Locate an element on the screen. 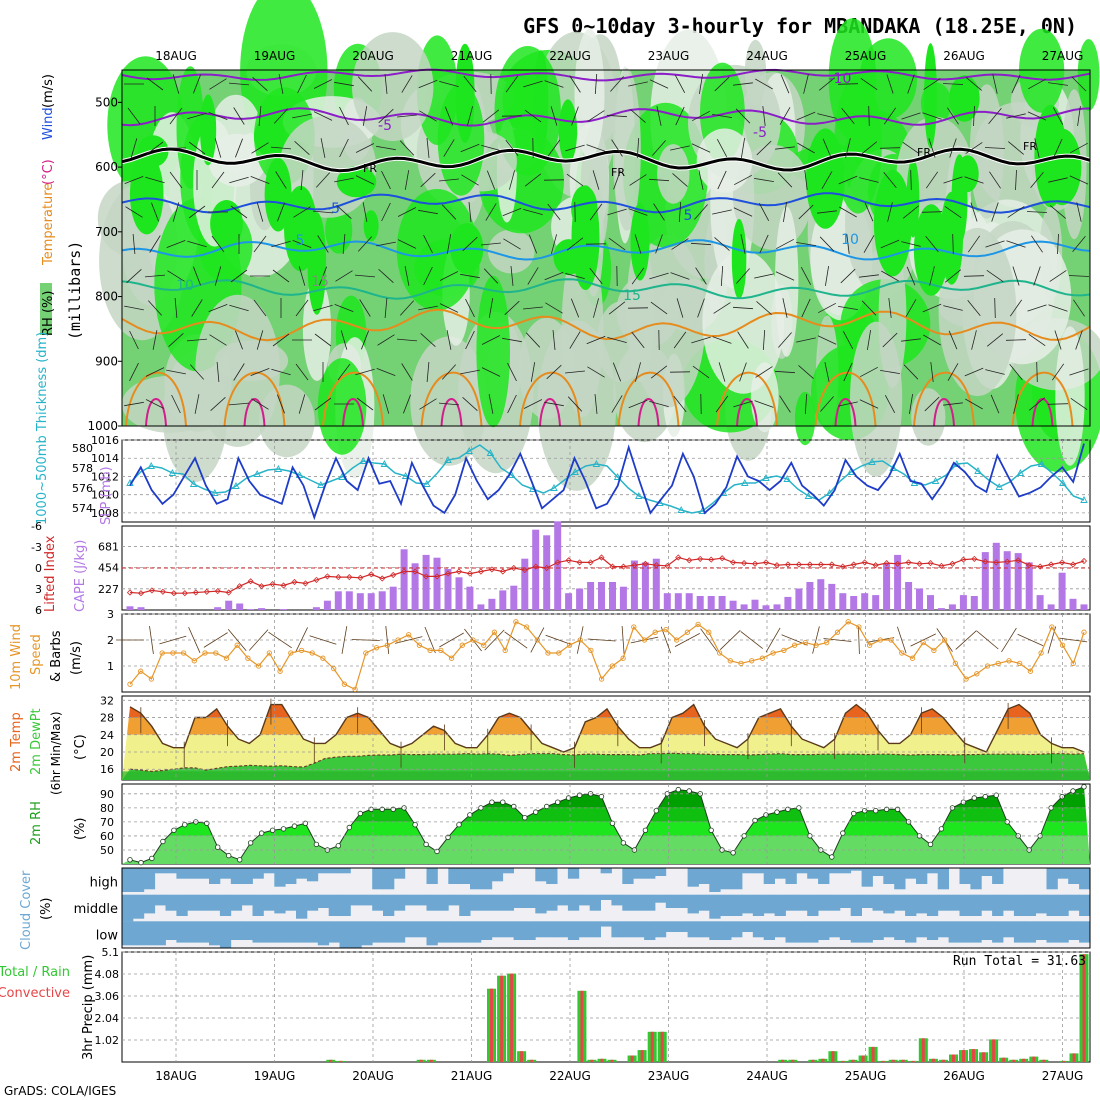  isotherm-20-bump is located at coordinates (845, 399).